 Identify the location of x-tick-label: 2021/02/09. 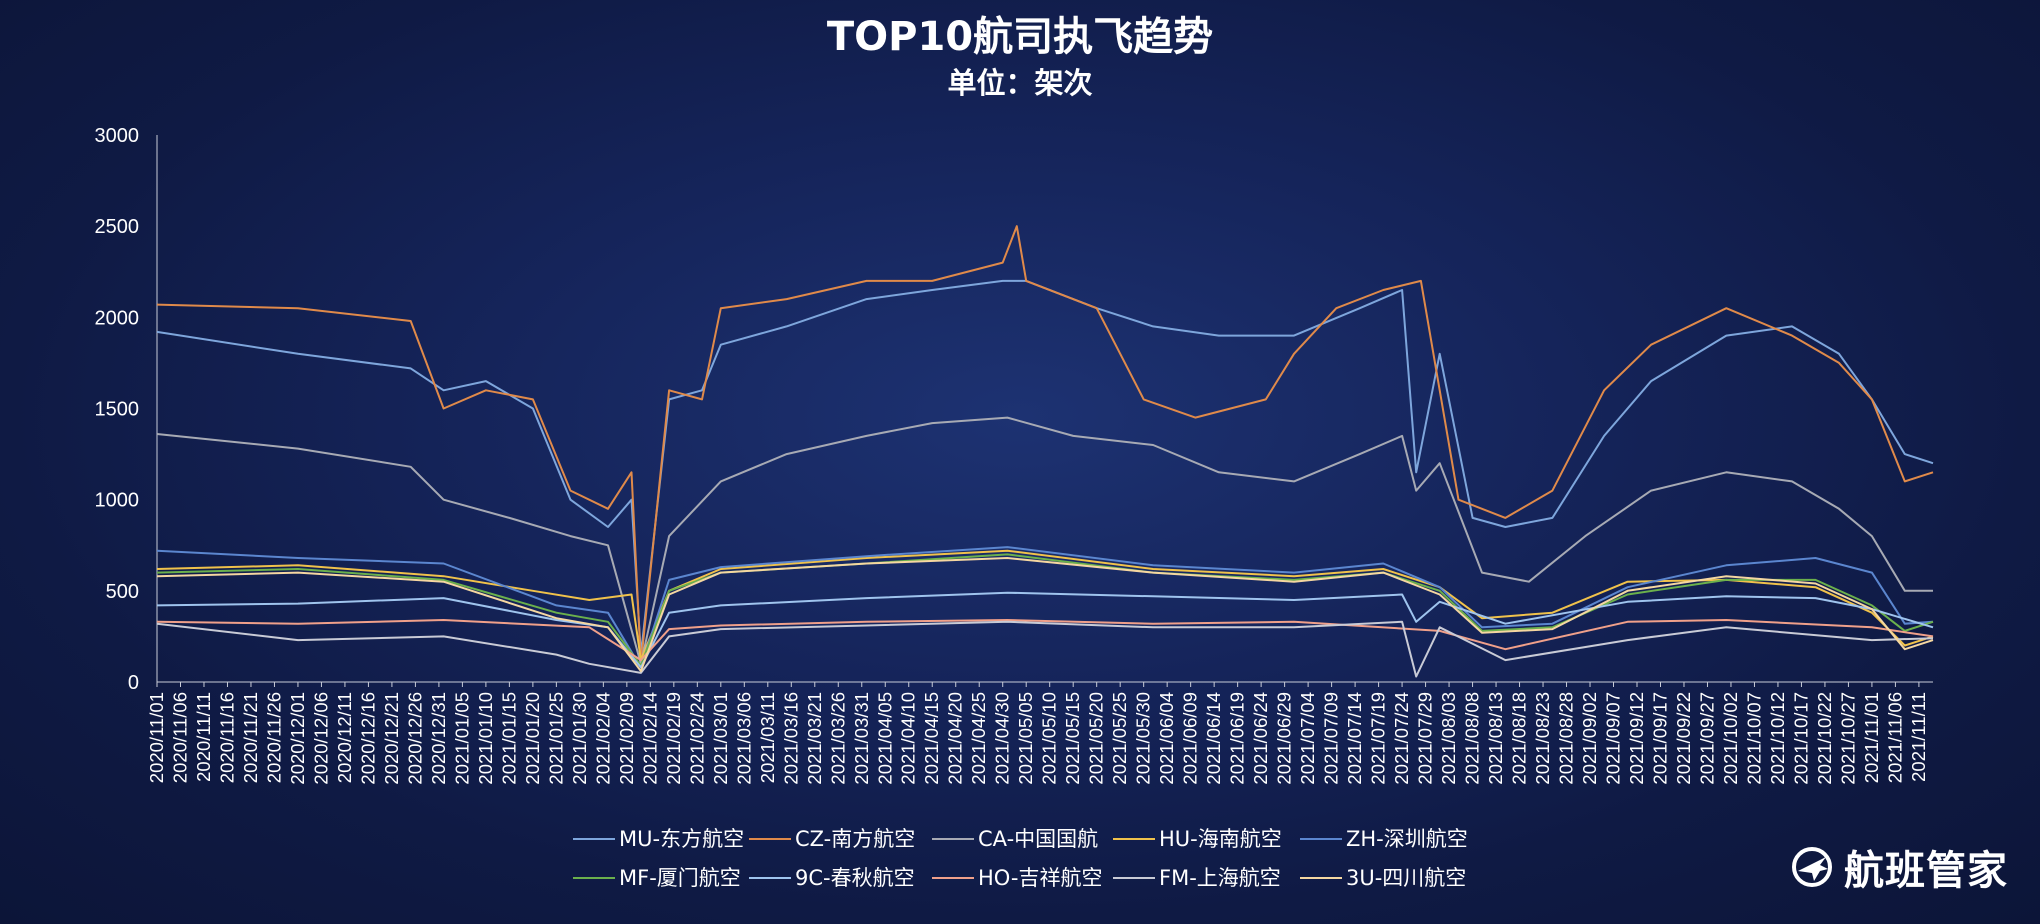
(626, 738).